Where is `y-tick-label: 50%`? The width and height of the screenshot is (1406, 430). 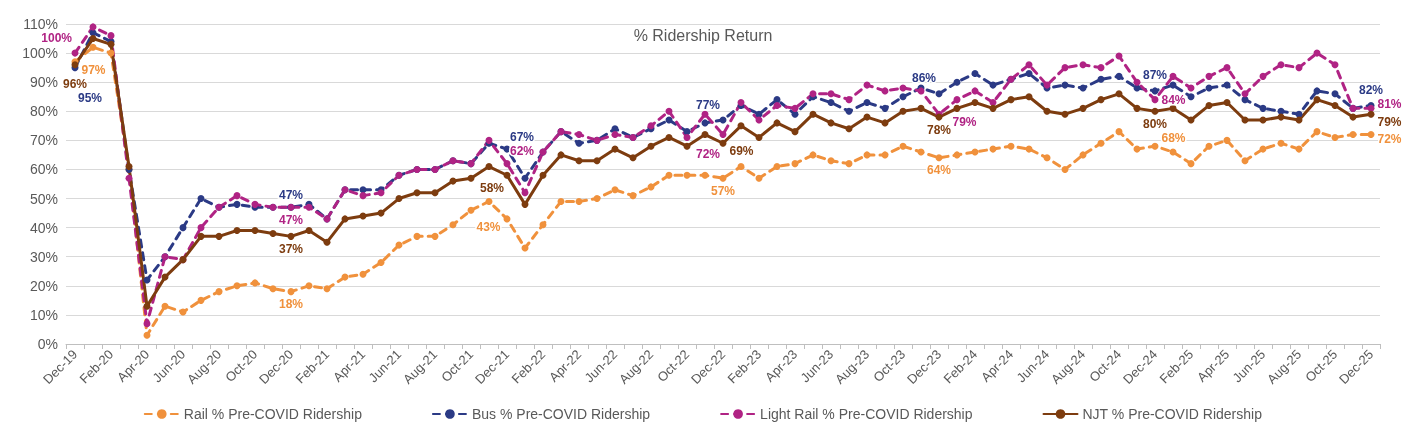 y-tick-label: 50% is located at coordinates (43, 198).